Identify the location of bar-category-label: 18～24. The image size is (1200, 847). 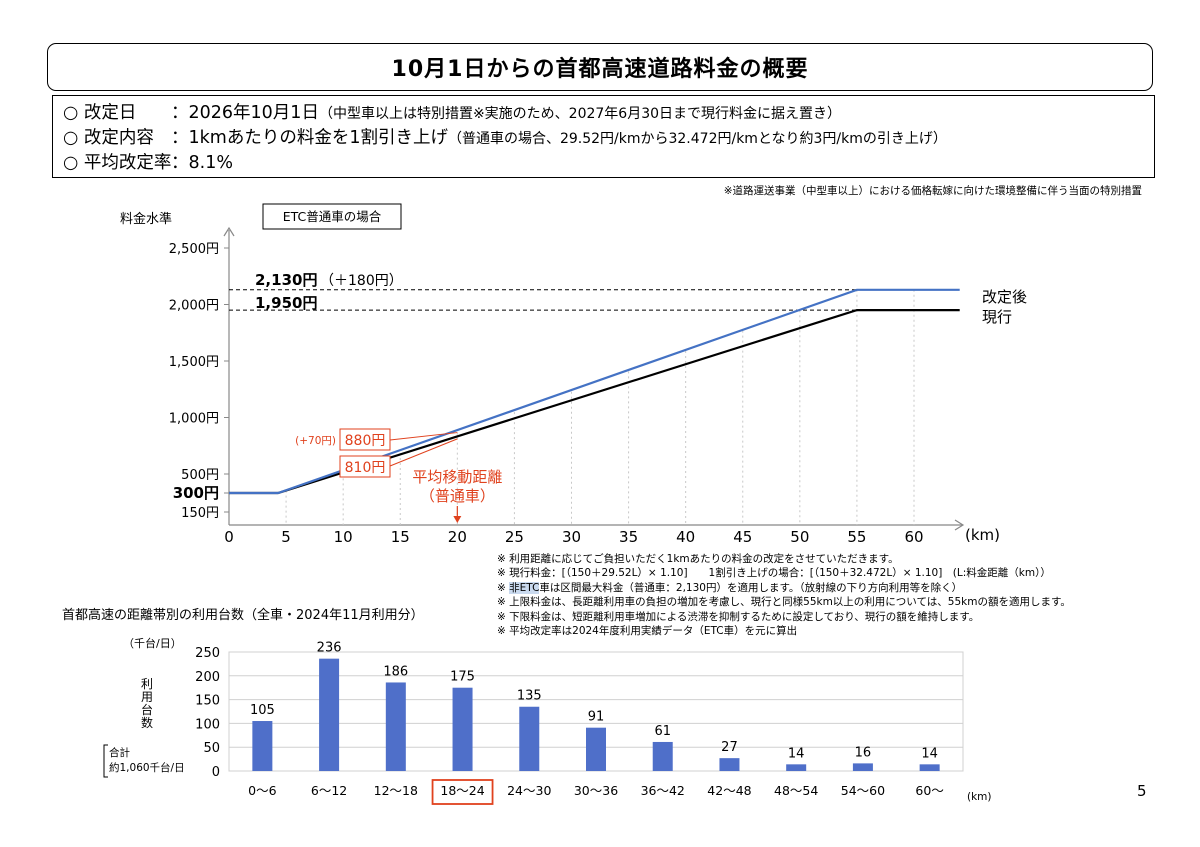
(462, 790).